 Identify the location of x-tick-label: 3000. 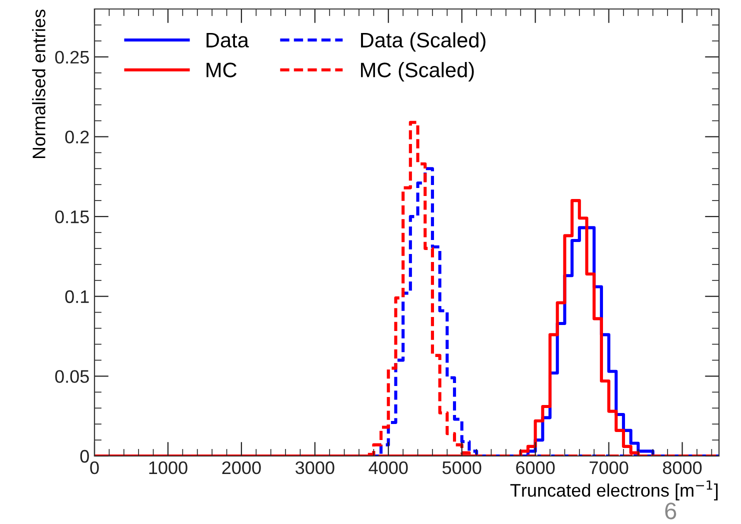
(315, 467).